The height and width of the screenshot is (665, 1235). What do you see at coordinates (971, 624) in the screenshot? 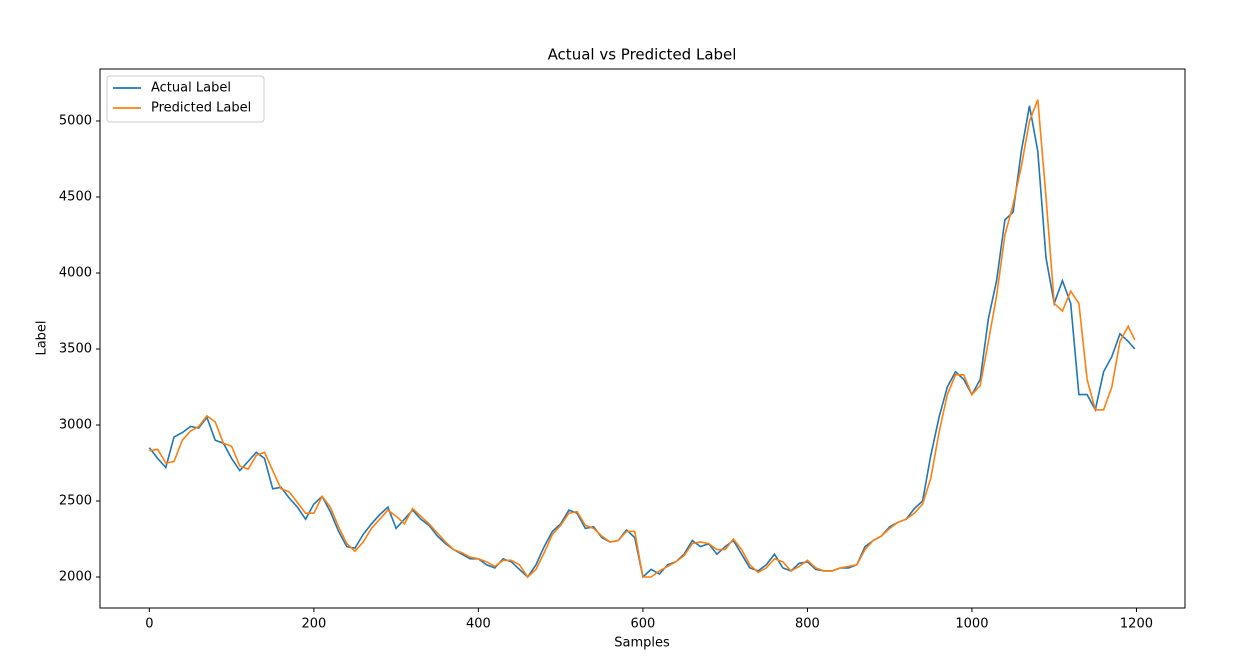
I see `x-tick-label: 1000` at bounding box center [971, 624].